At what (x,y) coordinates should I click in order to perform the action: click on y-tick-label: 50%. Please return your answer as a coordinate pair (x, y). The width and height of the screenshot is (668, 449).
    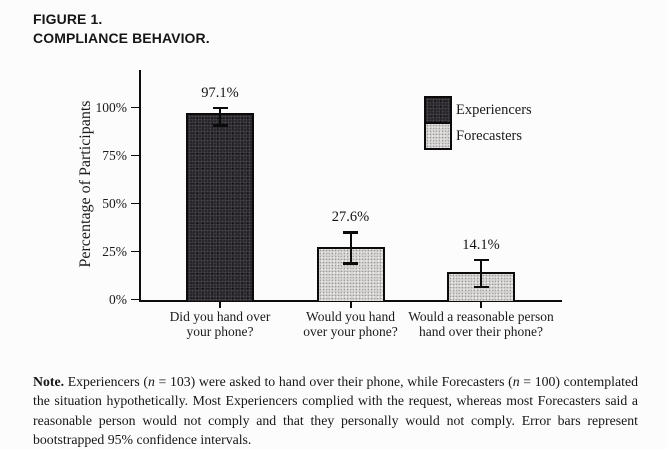
    Looking at the image, I should click on (114, 203).